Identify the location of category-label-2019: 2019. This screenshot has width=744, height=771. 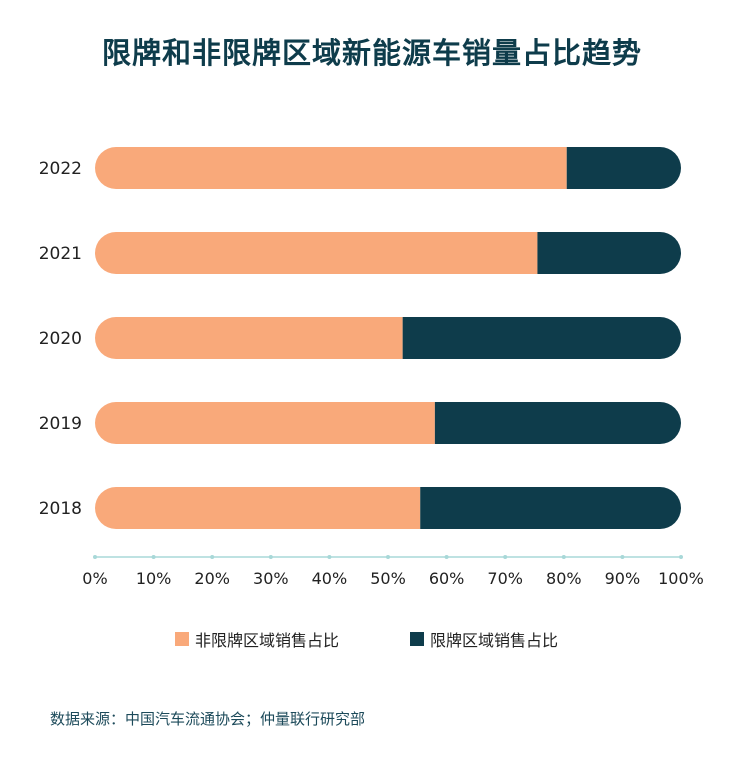
(60, 424).